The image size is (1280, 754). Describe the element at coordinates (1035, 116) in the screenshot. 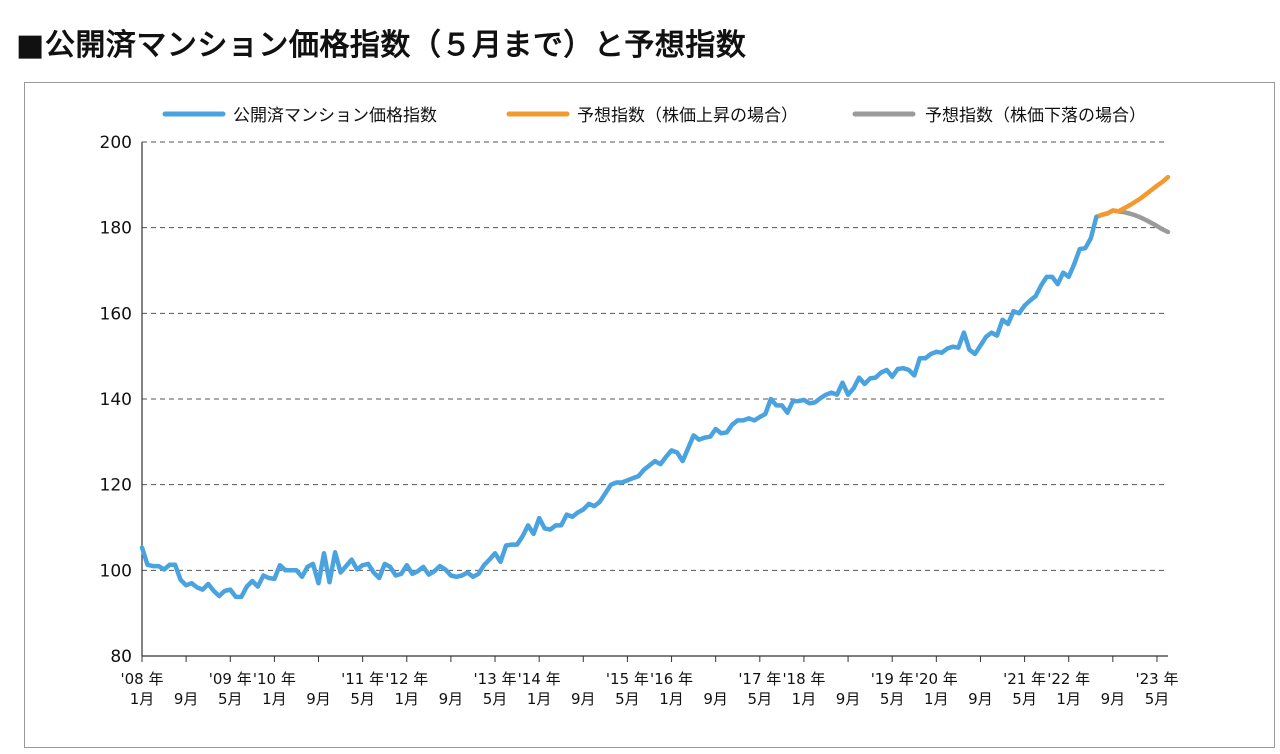

I see `legend-label-2: 予想指数（株価下落の場合）` at that location.